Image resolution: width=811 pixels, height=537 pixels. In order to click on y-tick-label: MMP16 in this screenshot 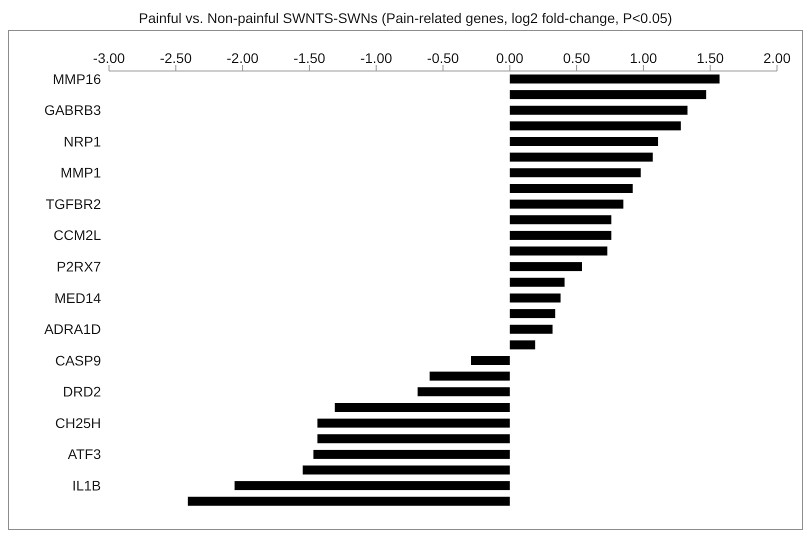, I will do `click(77, 78)`.